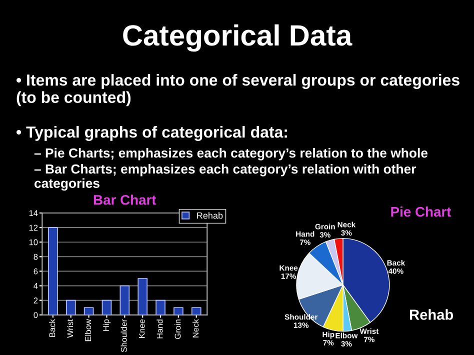 The image size is (474, 355). What do you see at coordinates (210, 215) in the screenshot?
I see `legend-label: Rehab` at bounding box center [210, 215].